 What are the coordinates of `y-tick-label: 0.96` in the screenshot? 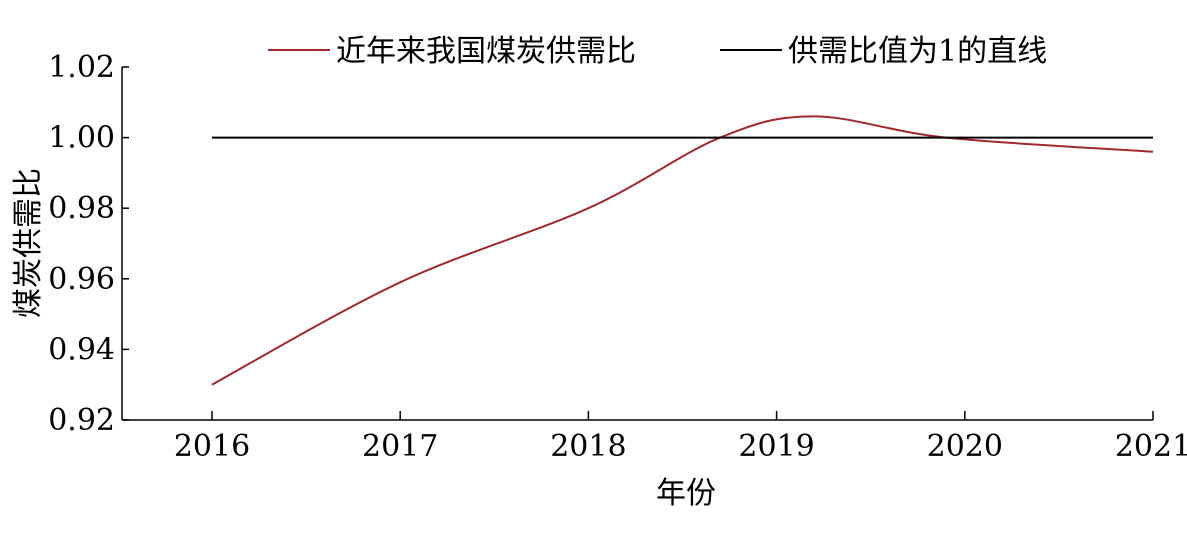 It's located at (81, 279).